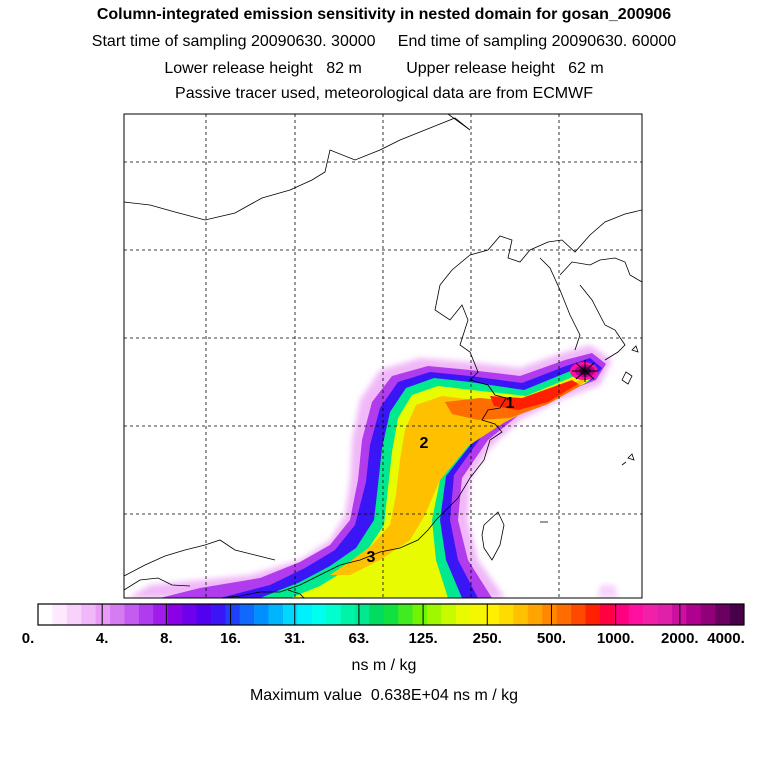  What do you see at coordinates (384, 665) in the screenshot?
I see `colorbar-unit: ns m / kg` at bounding box center [384, 665].